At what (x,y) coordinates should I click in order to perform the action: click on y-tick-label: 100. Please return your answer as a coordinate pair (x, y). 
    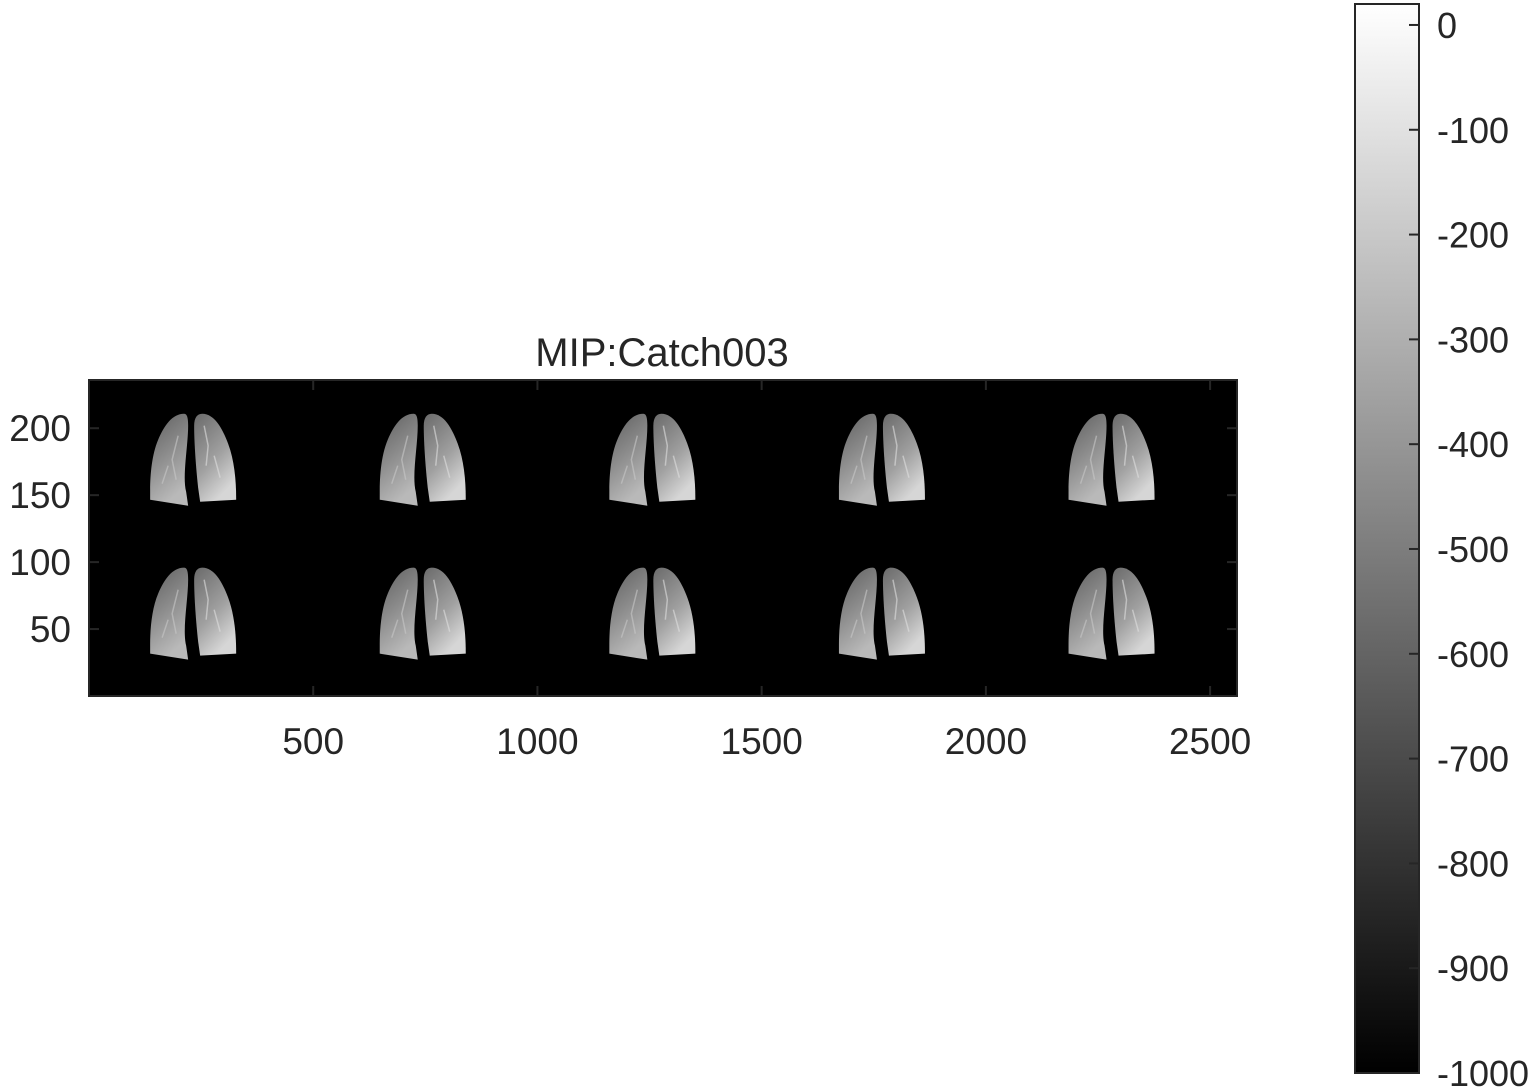
    Looking at the image, I should click on (40, 562).